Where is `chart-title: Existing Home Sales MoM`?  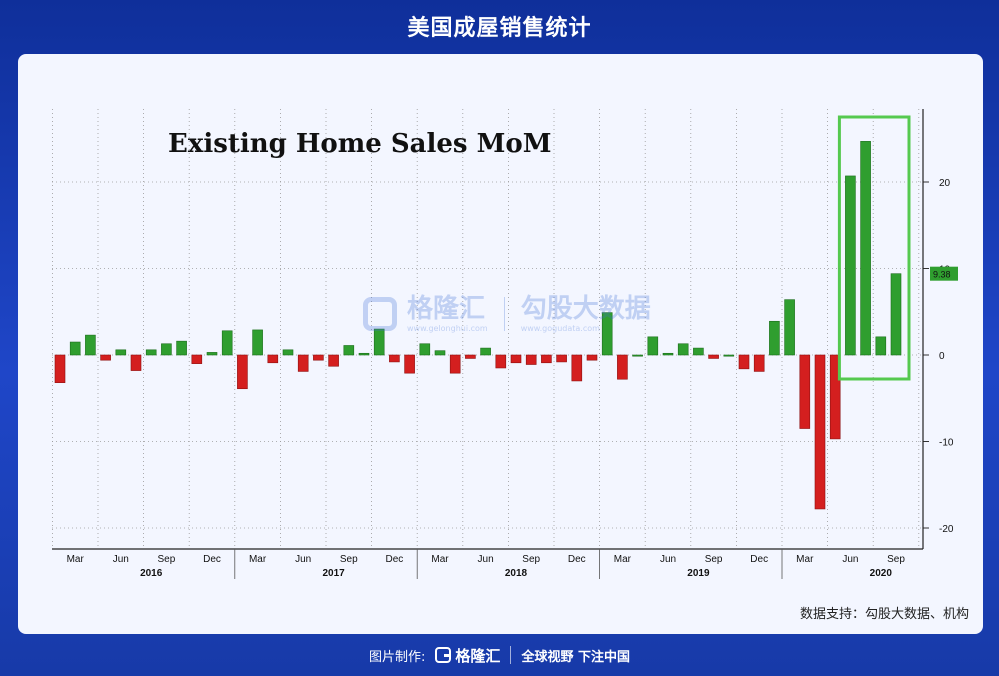 chart-title: Existing Home Sales MoM is located at coordinates (360, 144).